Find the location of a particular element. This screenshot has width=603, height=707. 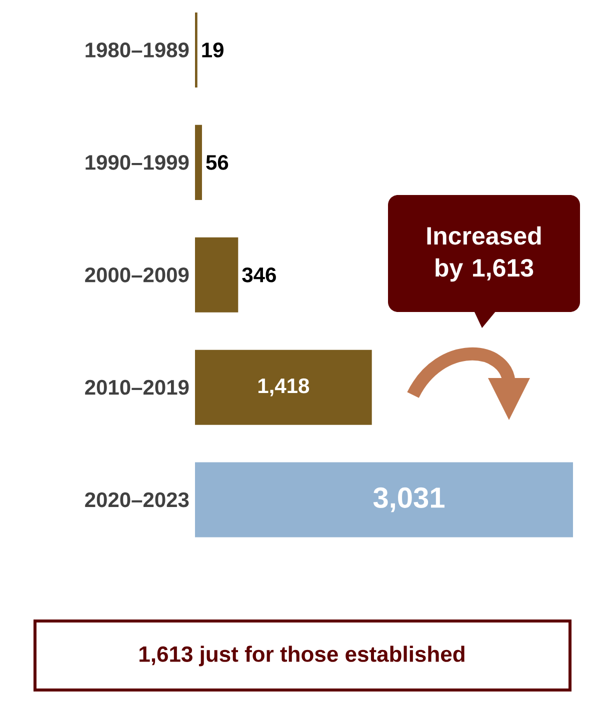

data-label: 3,031 is located at coordinates (408, 499).